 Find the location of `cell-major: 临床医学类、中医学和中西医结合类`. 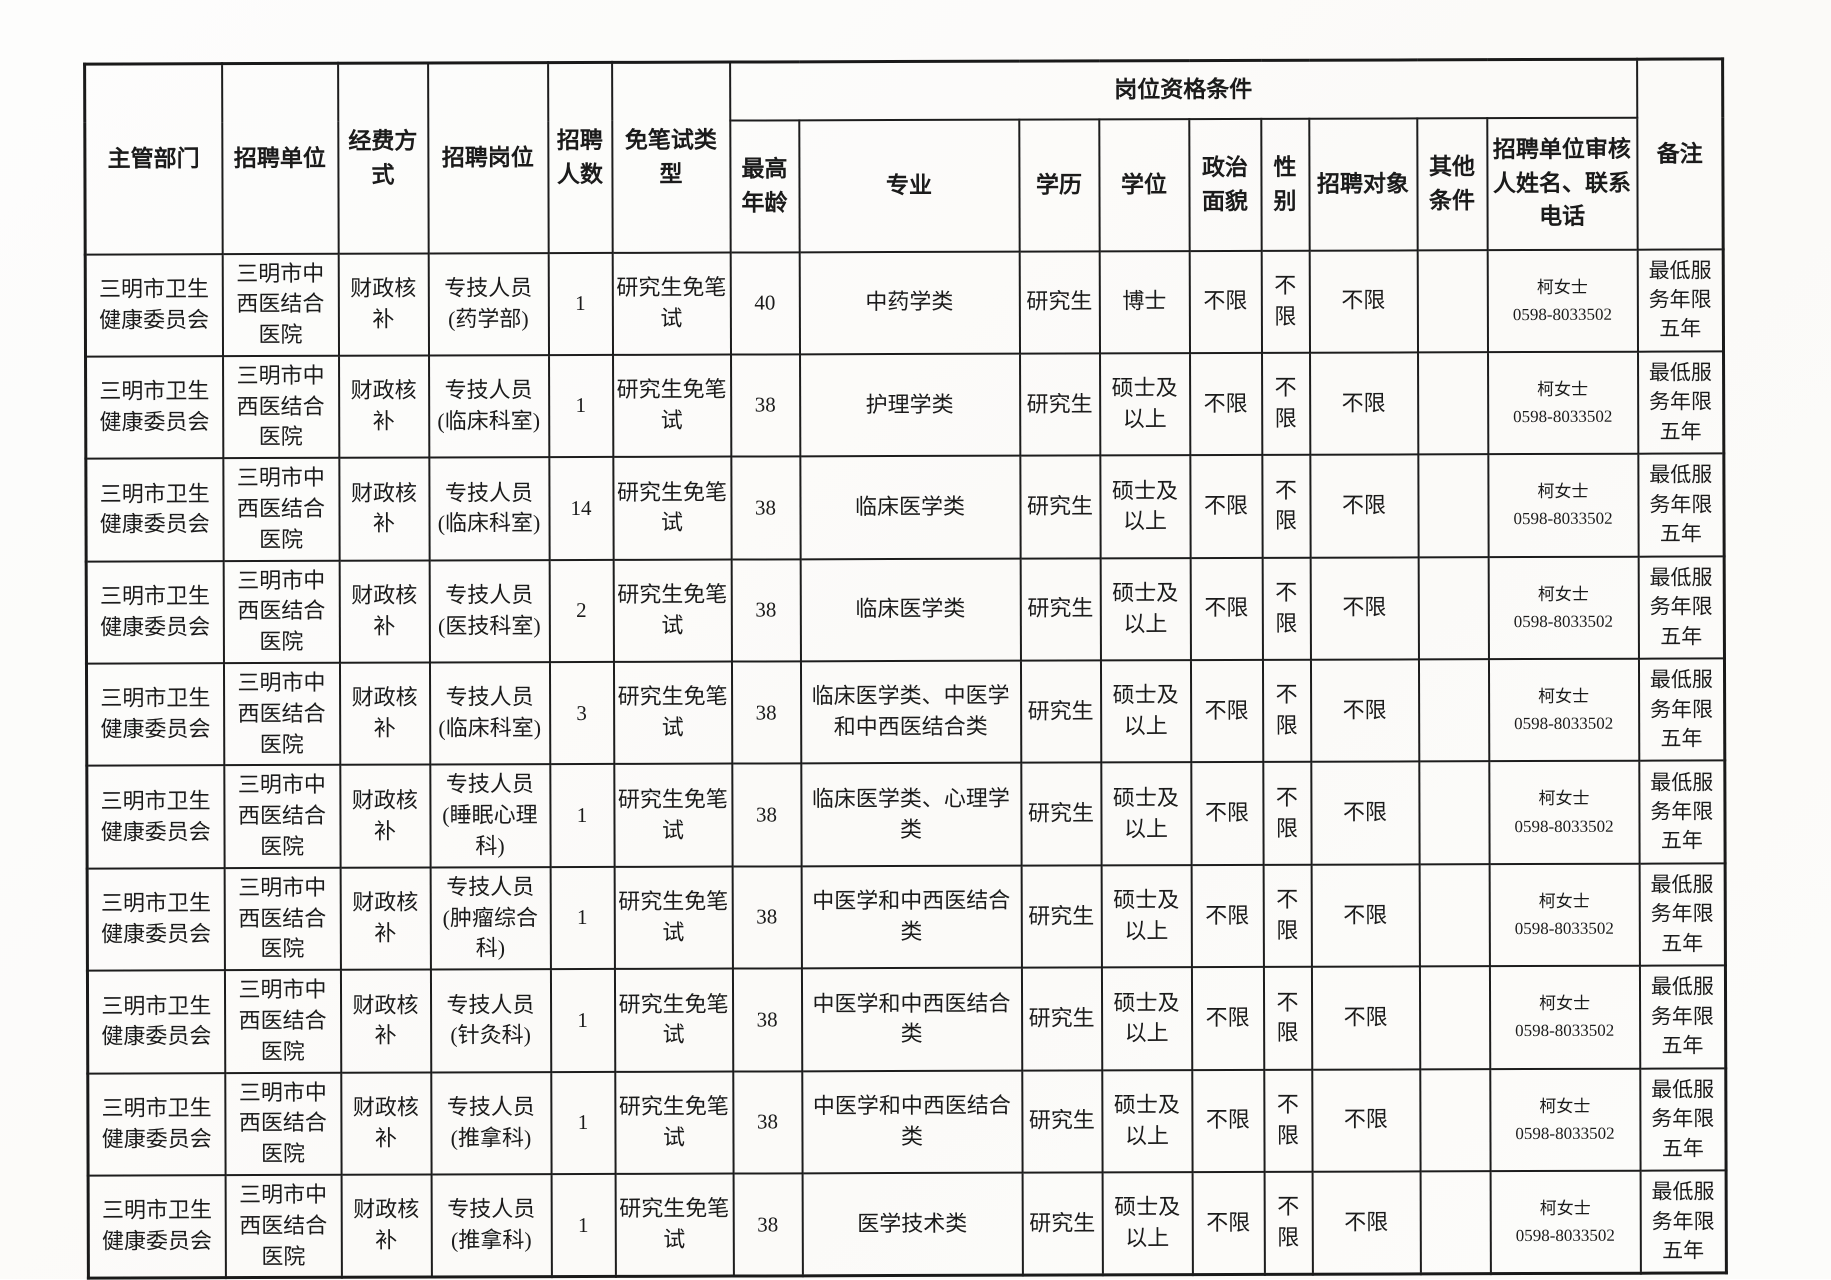

cell-major: 临床医学类、中医学和中西医结合类 is located at coordinates (910, 712).